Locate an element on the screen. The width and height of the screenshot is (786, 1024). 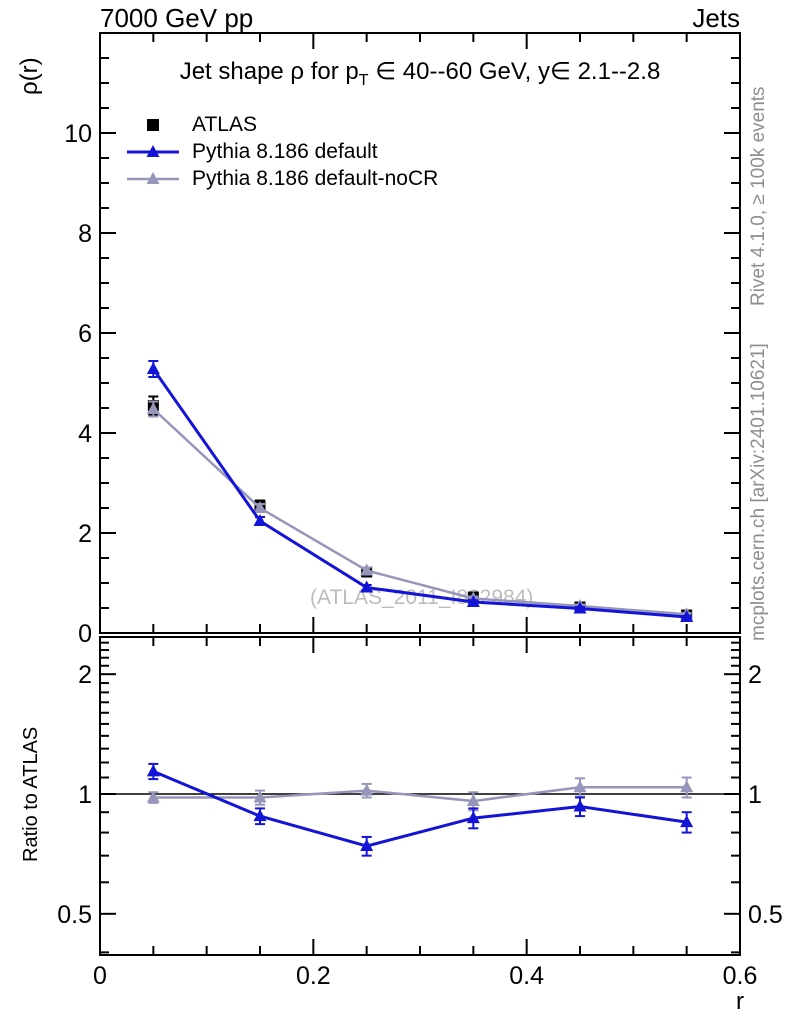
ratio-y-tick-label-right: 0.5 is located at coordinates (765, 915).